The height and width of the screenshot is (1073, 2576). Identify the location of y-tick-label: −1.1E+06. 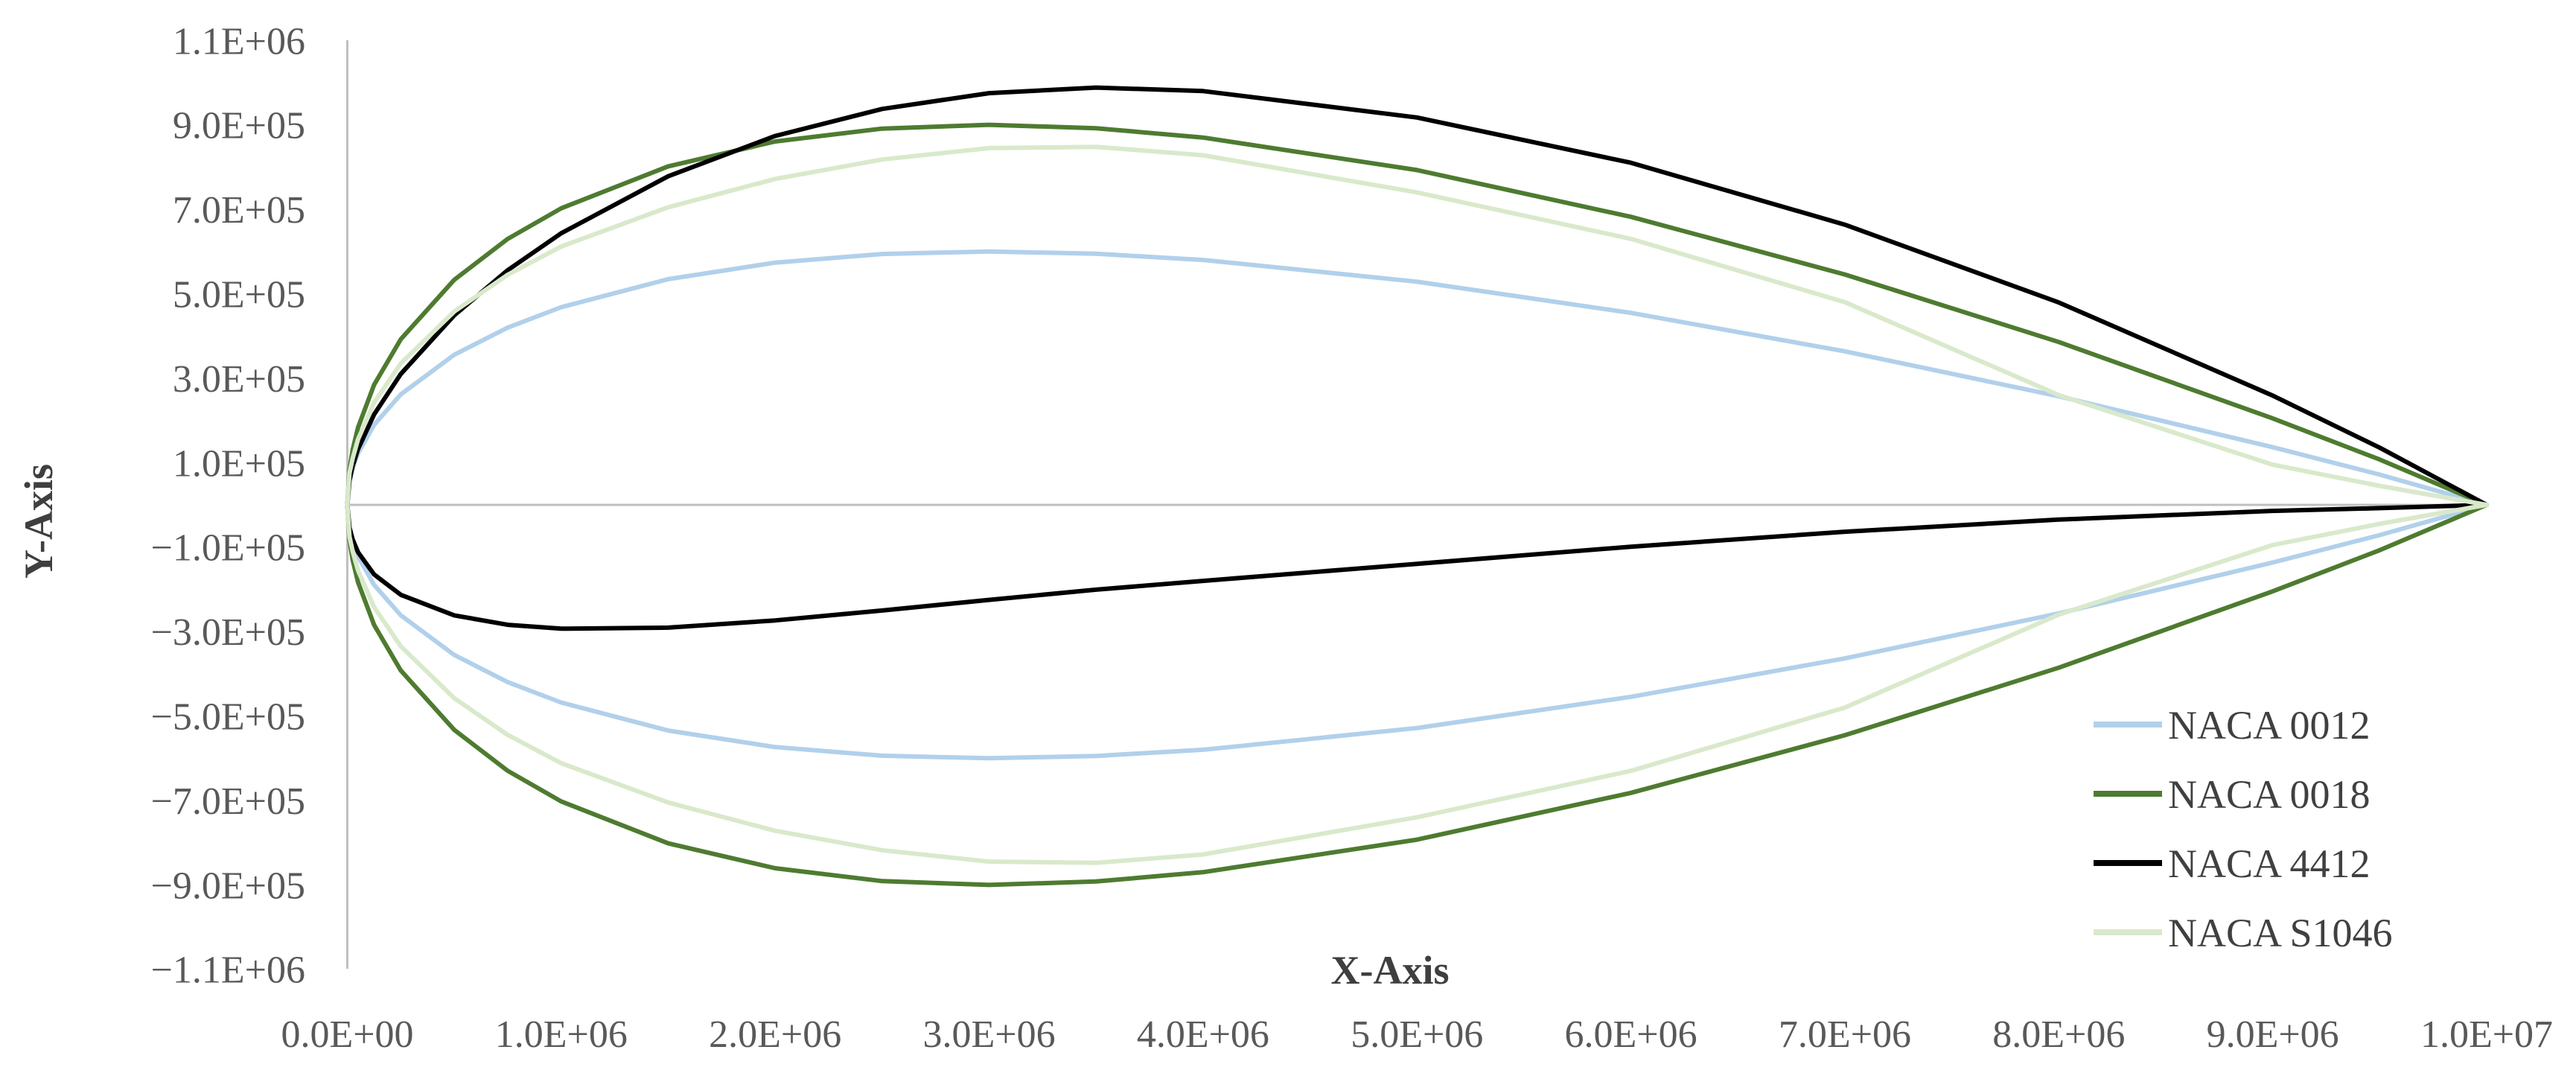
(228, 971).